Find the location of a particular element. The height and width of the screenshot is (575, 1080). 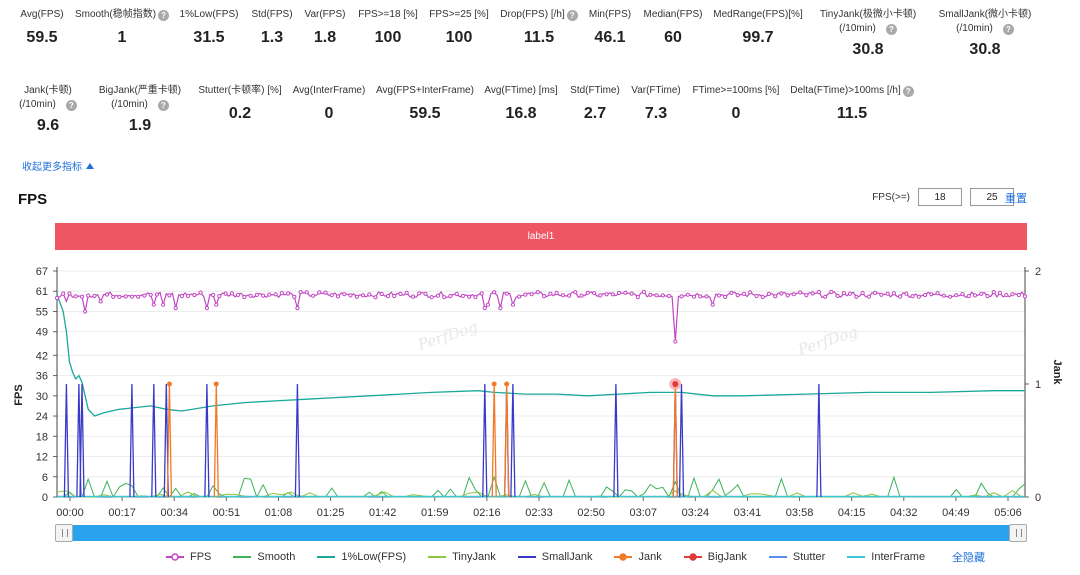

legend-item-smooth: Smooth is located at coordinates (264, 557).